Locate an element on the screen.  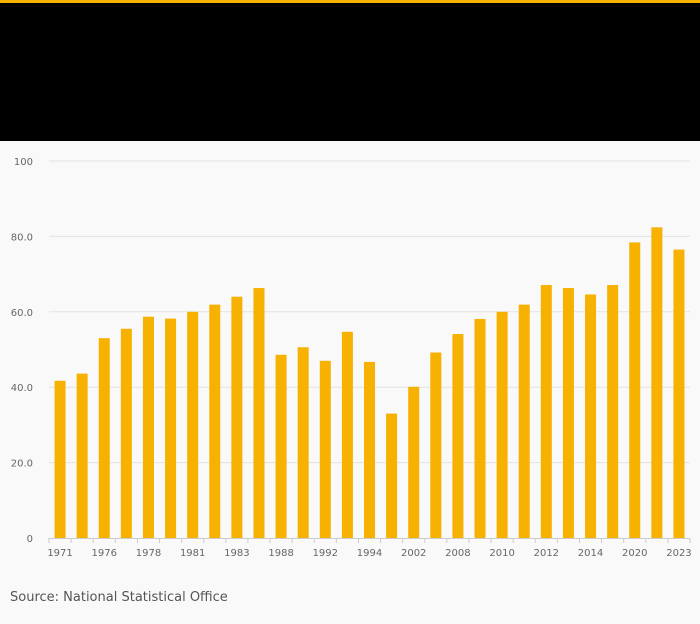
x-tick-label: 1983 is located at coordinates (236, 553).